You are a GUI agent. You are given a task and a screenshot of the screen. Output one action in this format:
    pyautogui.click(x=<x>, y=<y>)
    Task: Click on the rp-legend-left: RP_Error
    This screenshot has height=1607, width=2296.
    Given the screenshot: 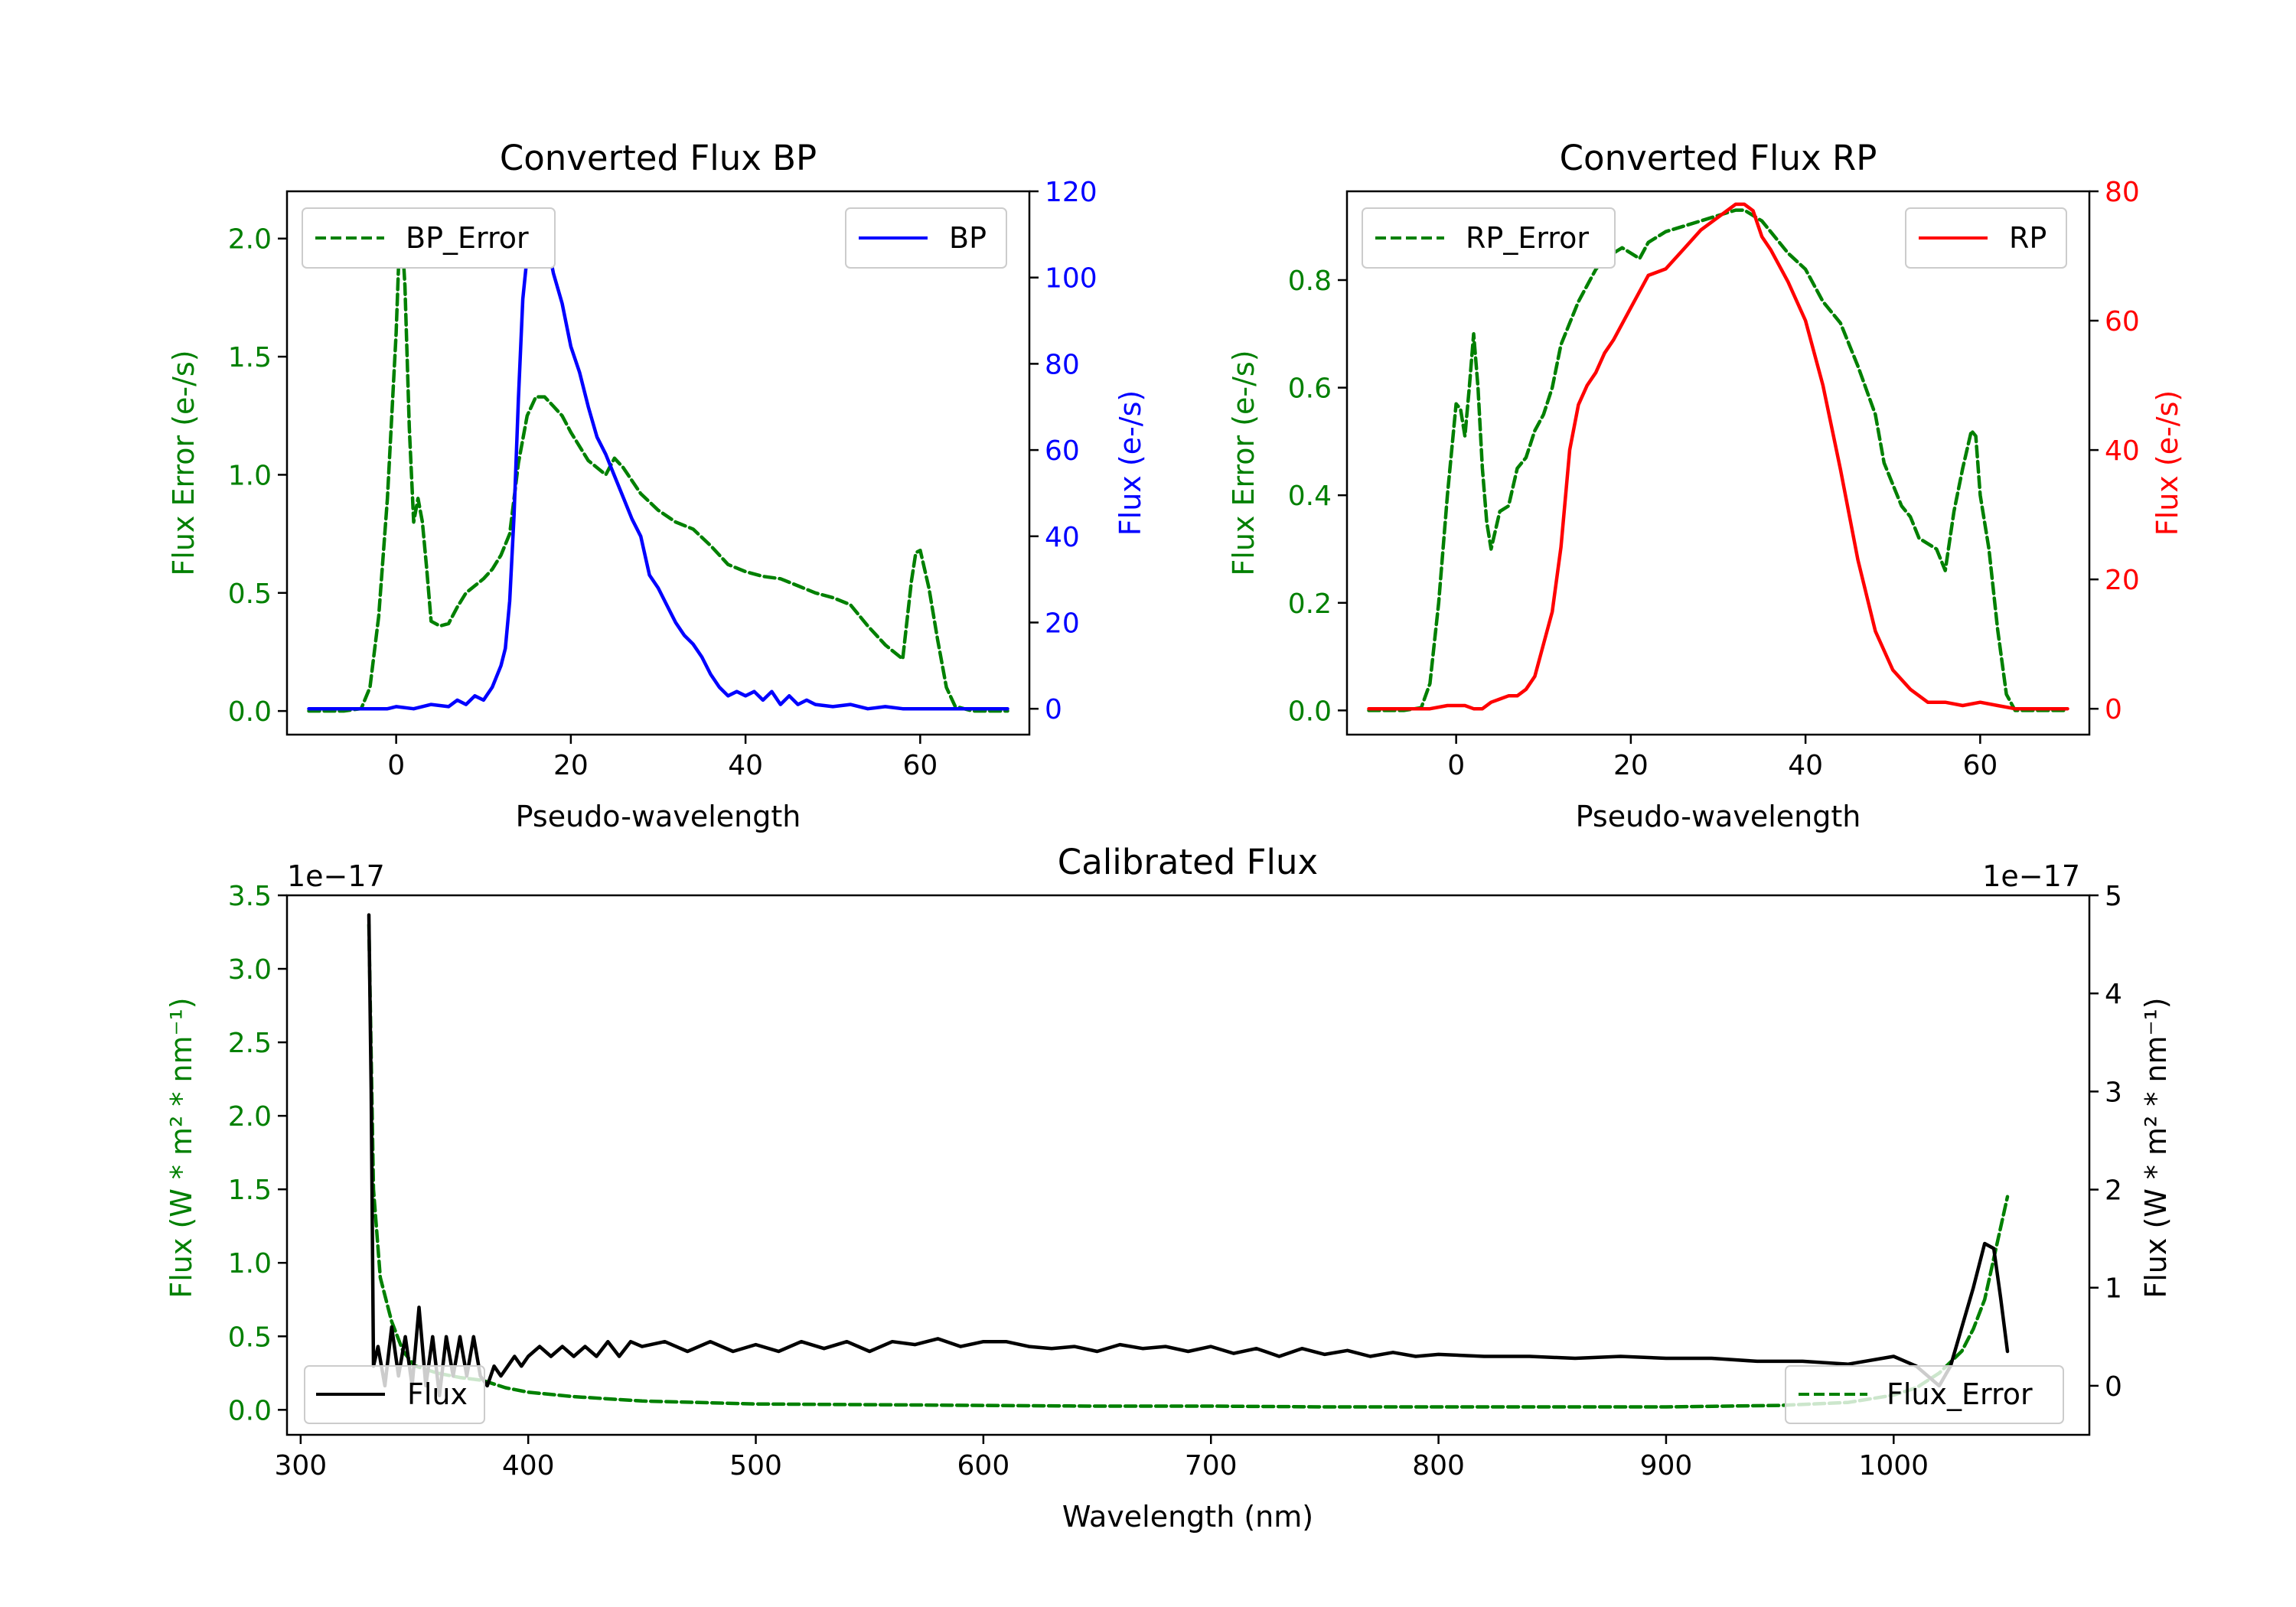 What is the action you would take?
    pyautogui.click(x=1489, y=238)
    